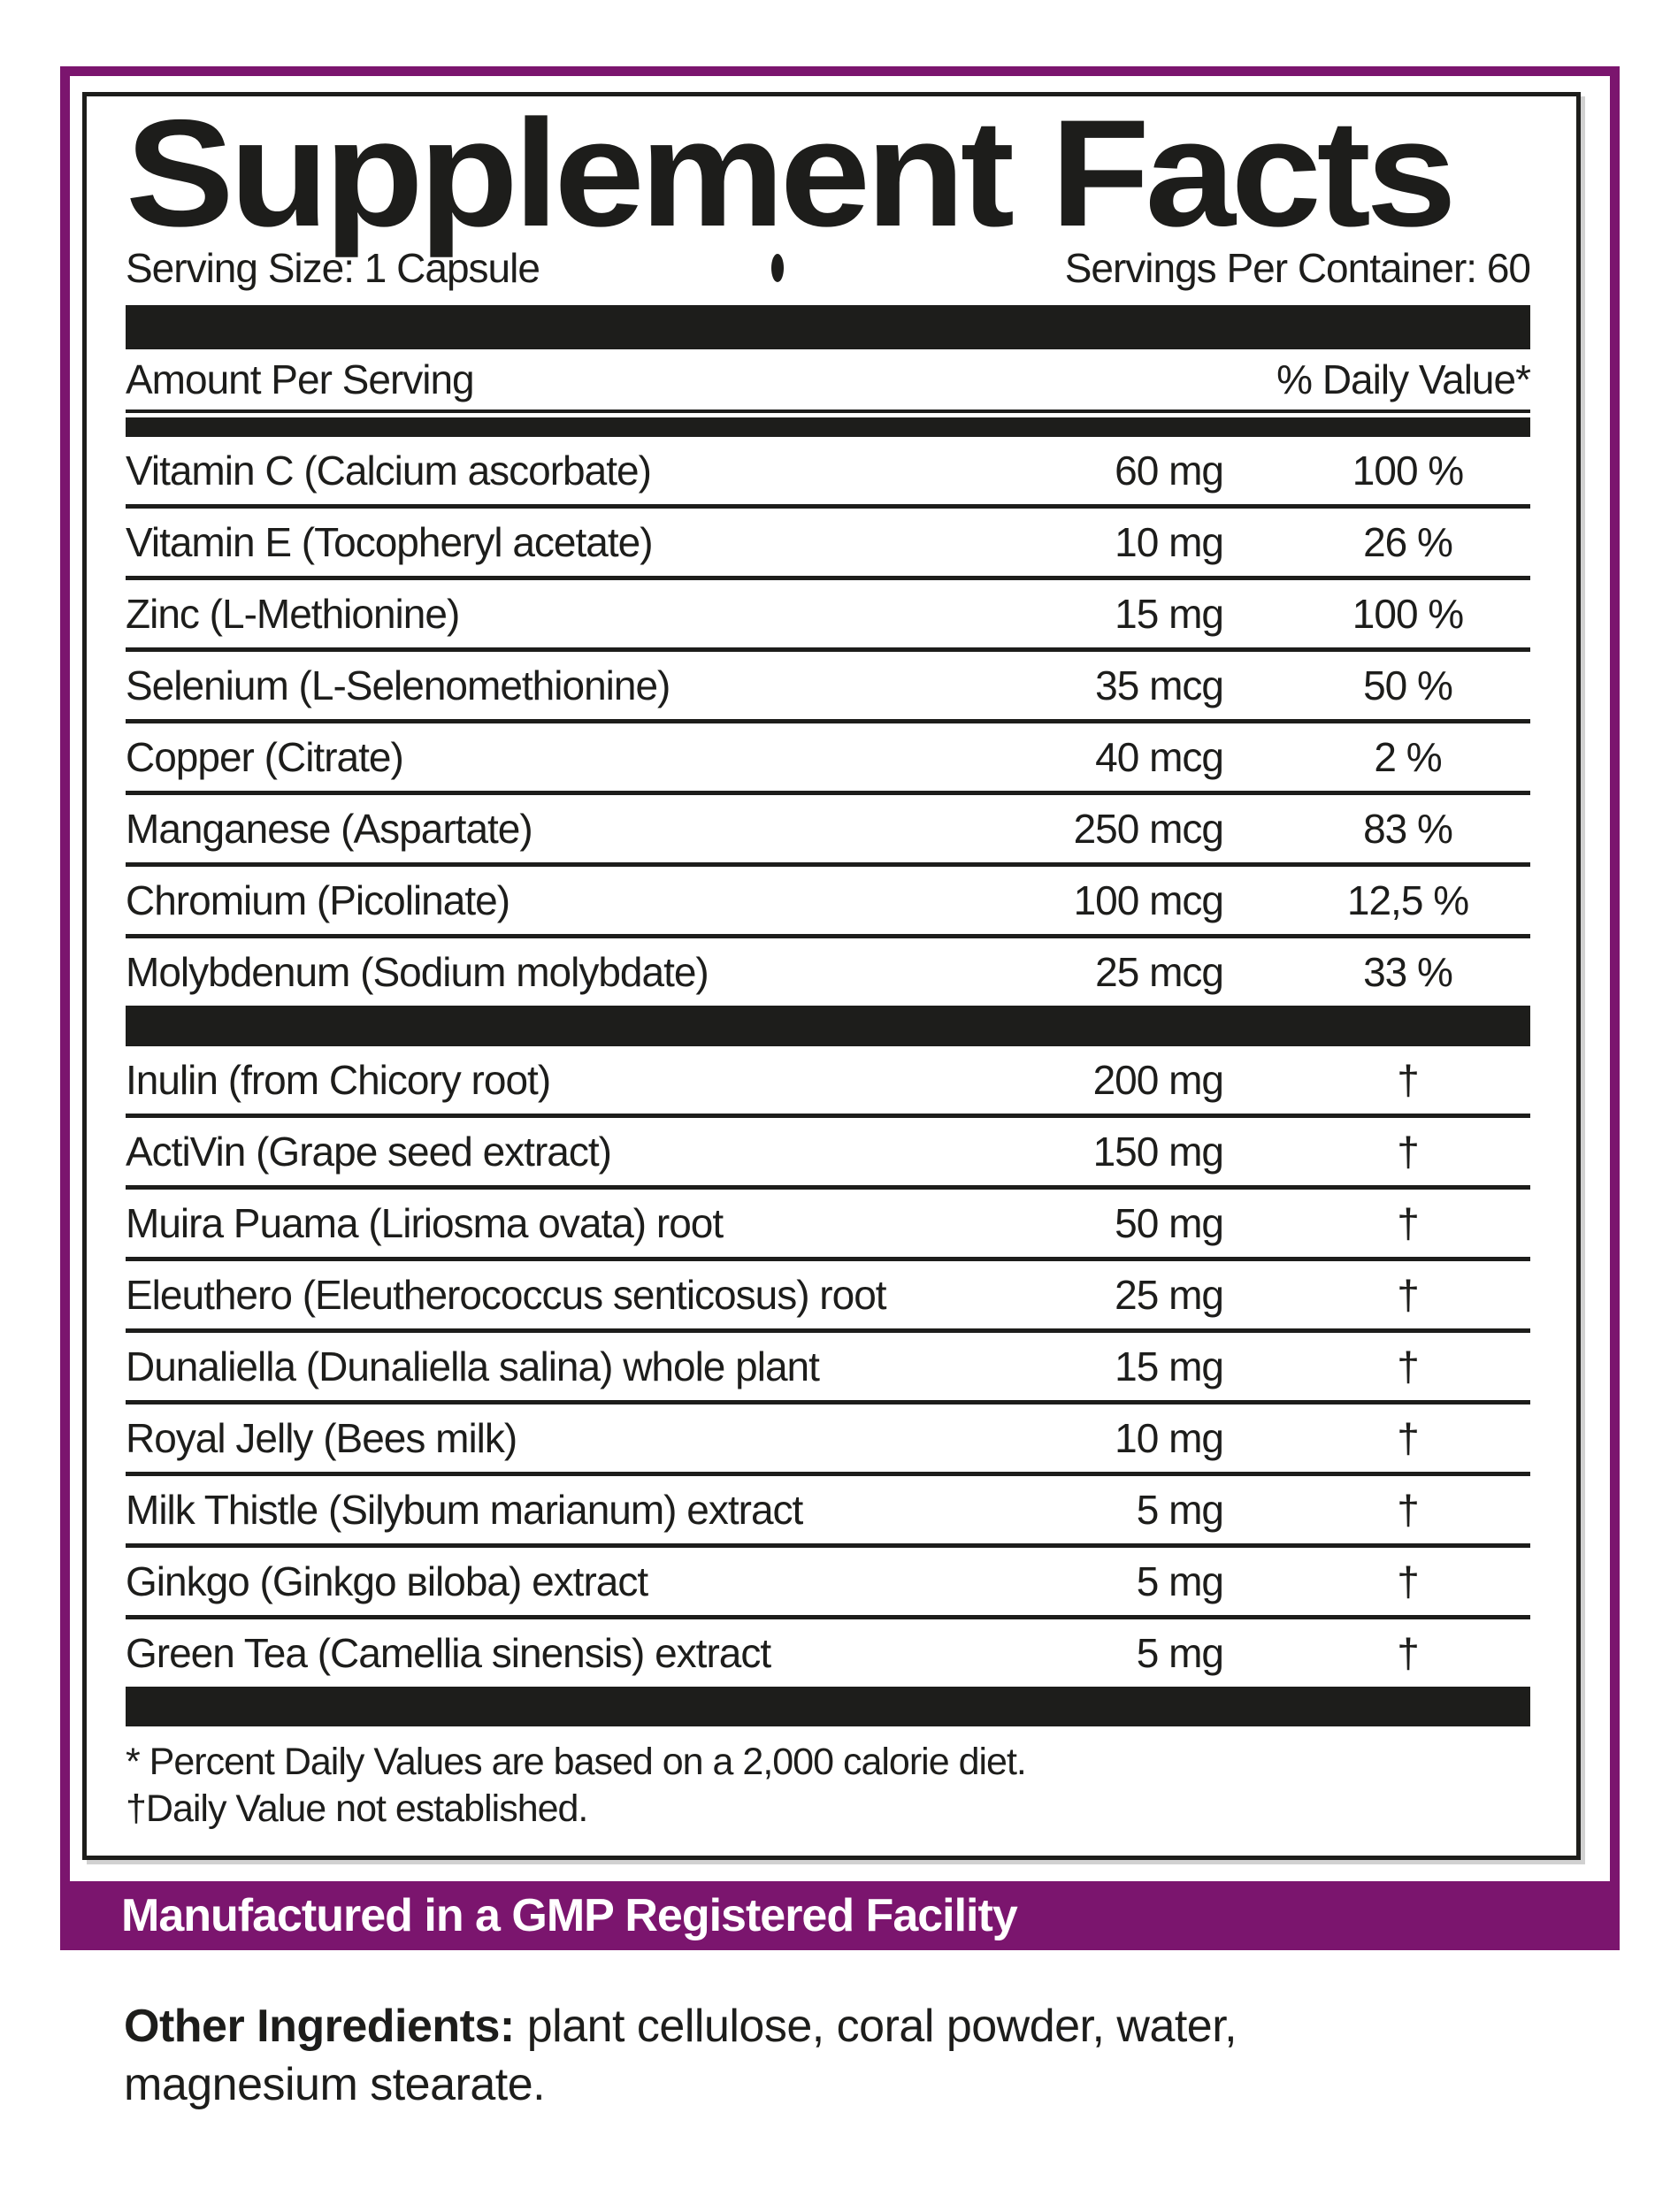 This screenshot has height=2212, width=1678. What do you see at coordinates (828, 1706) in the screenshot?
I see `thick-divider-bar-bottom` at bounding box center [828, 1706].